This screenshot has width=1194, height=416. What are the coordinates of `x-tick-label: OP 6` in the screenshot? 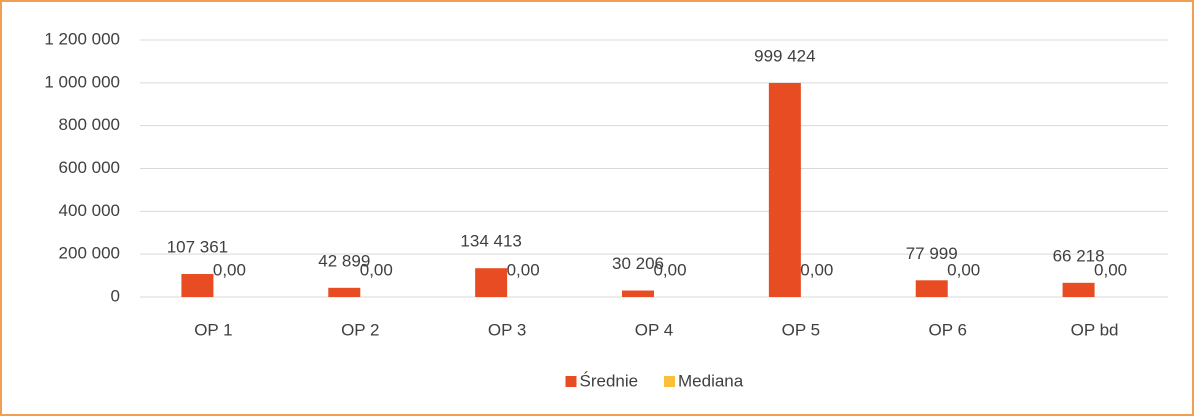 It's located at (947, 329).